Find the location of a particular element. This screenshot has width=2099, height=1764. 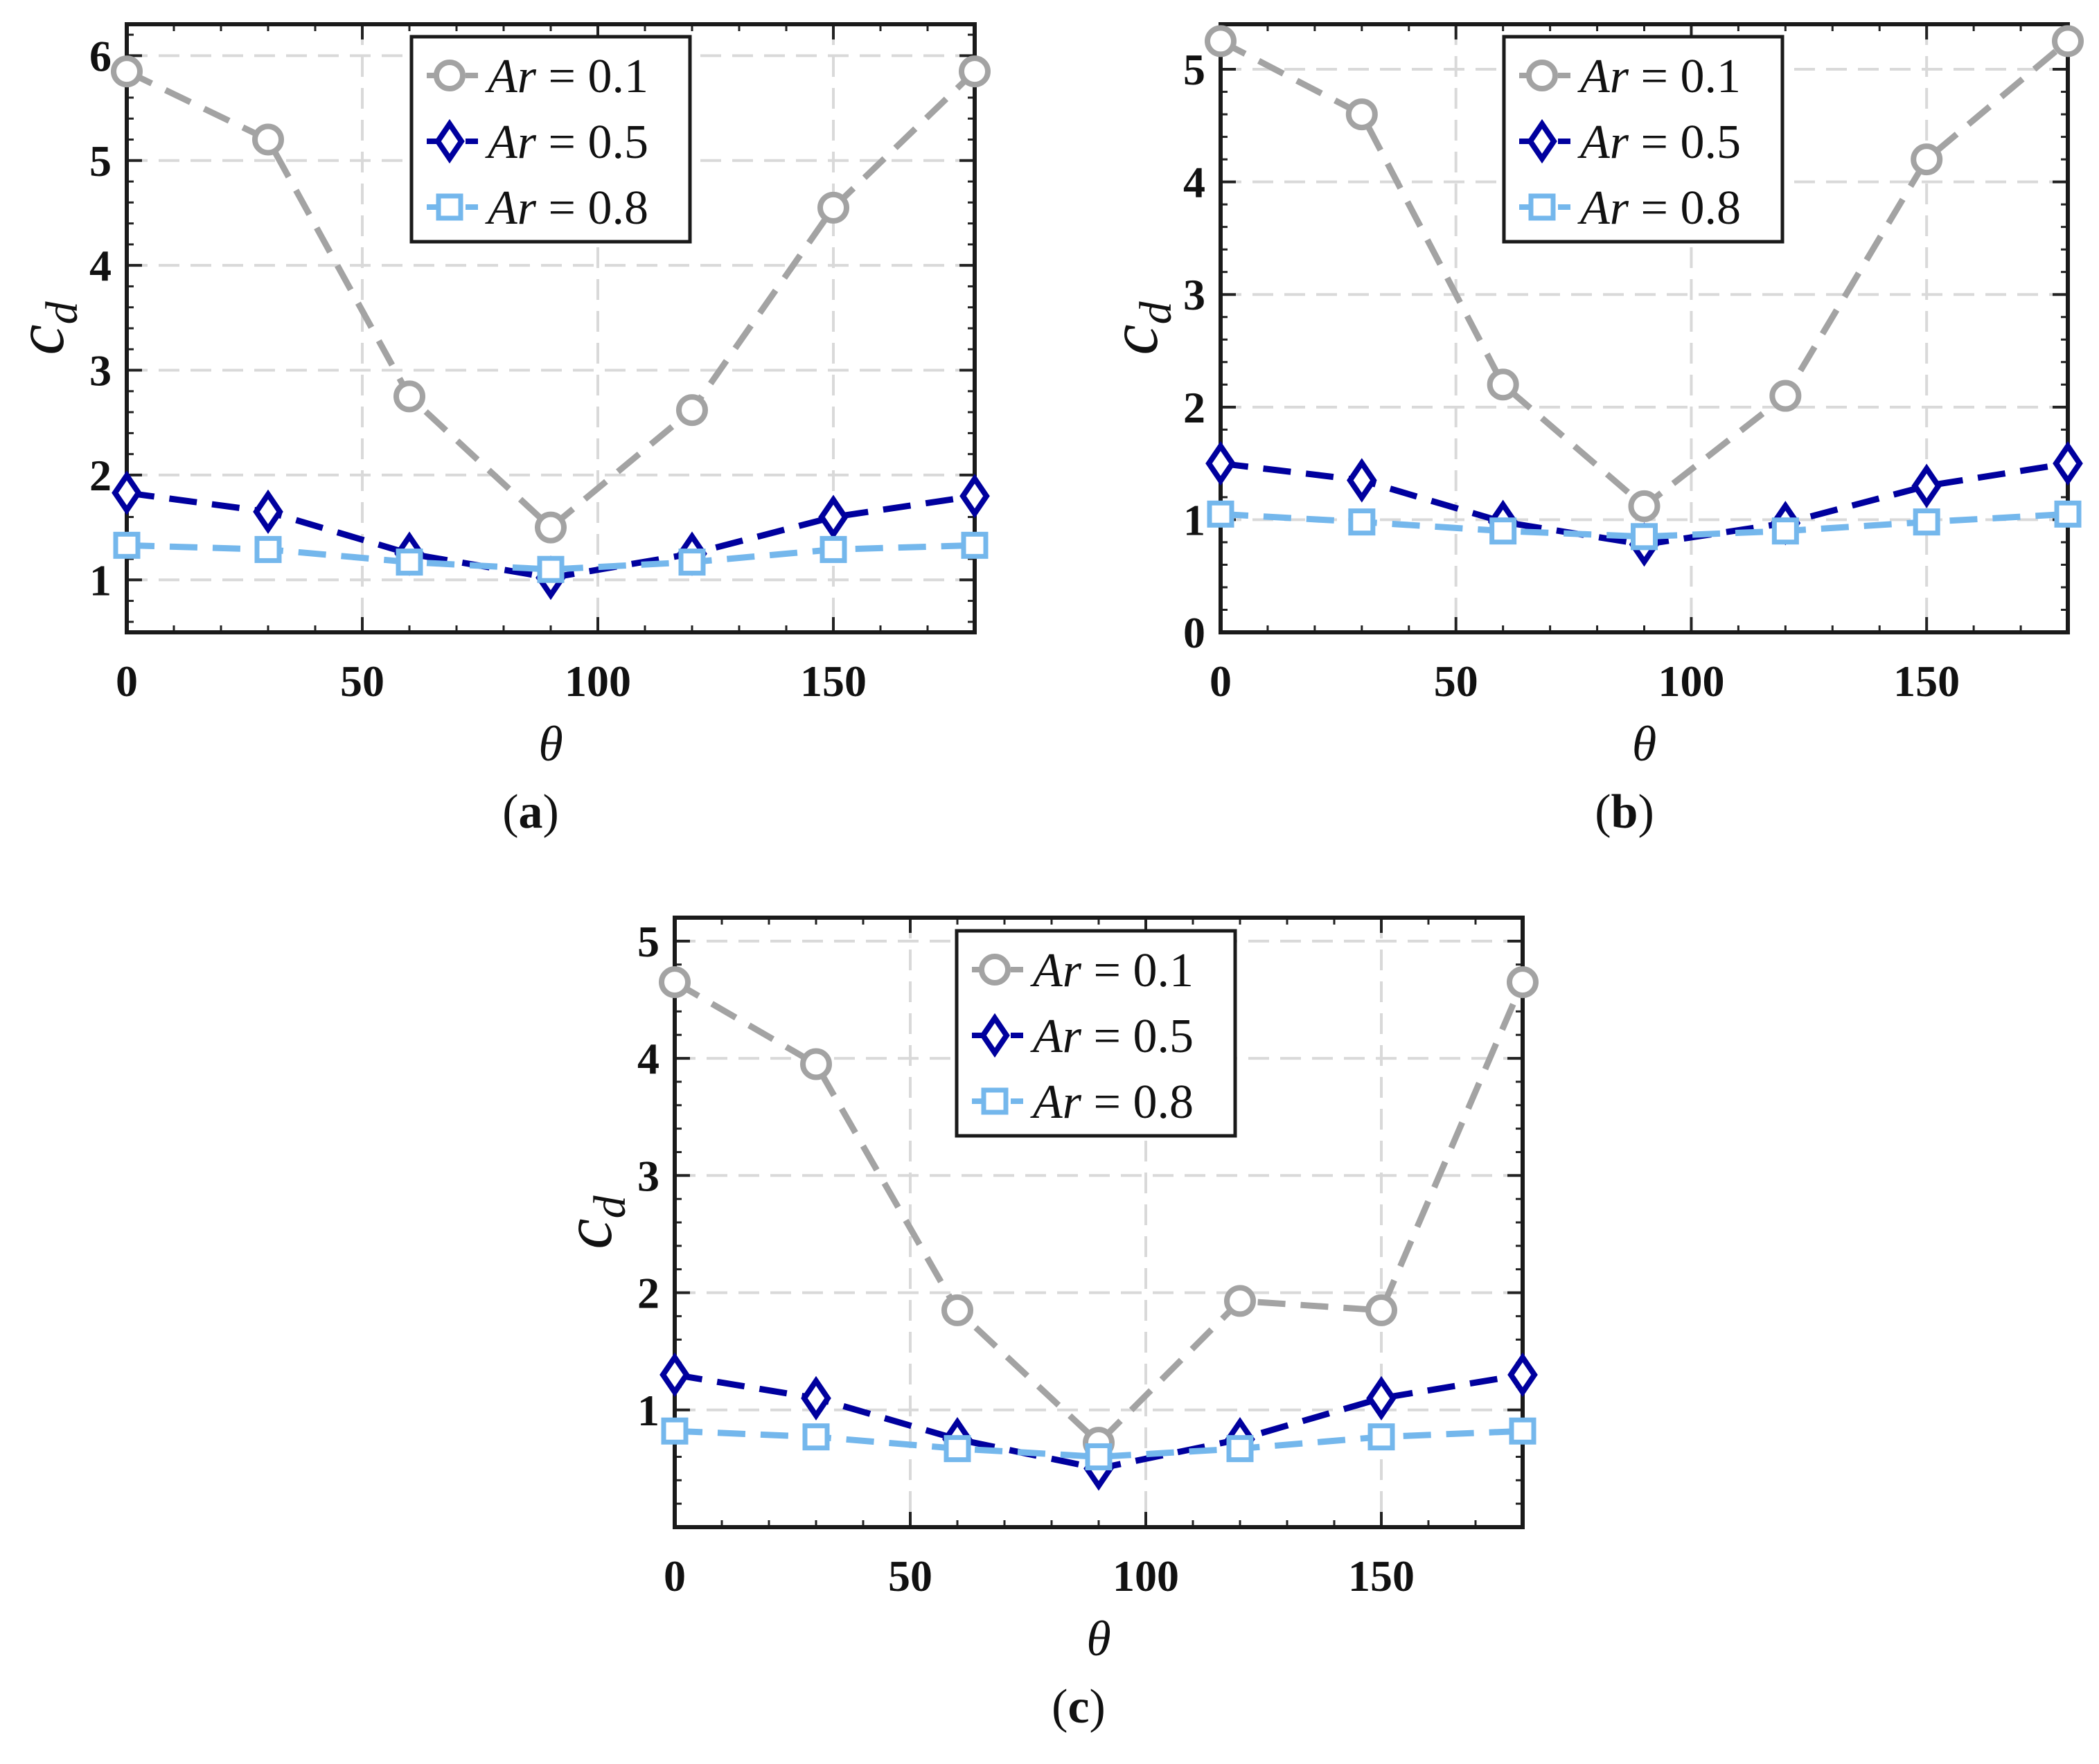

panel-caption-open: ( is located at coordinates (1060, 1707).